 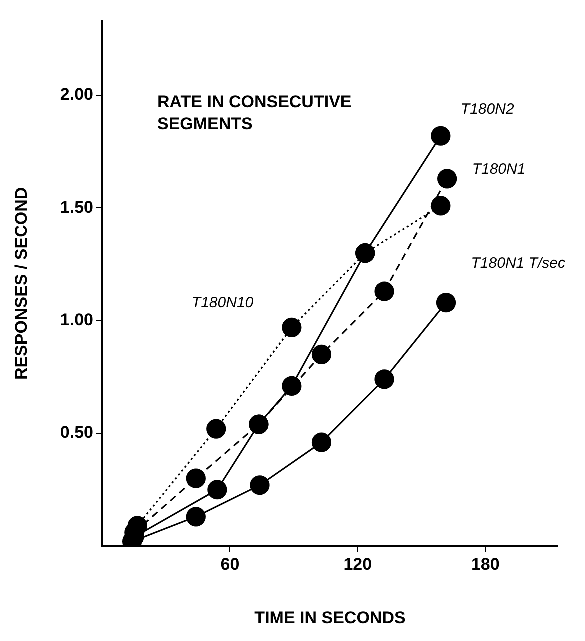 I want to click on x-tick-label: 60, so click(x=230, y=564).